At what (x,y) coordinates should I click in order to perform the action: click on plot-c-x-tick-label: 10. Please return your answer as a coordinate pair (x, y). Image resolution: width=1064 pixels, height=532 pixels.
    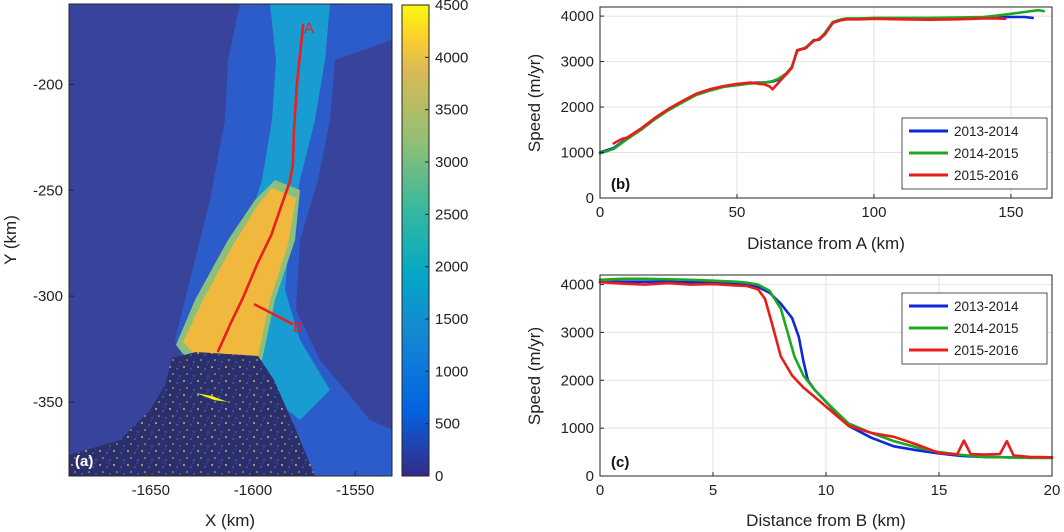
    Looking at the image, I should click on (826, 490).